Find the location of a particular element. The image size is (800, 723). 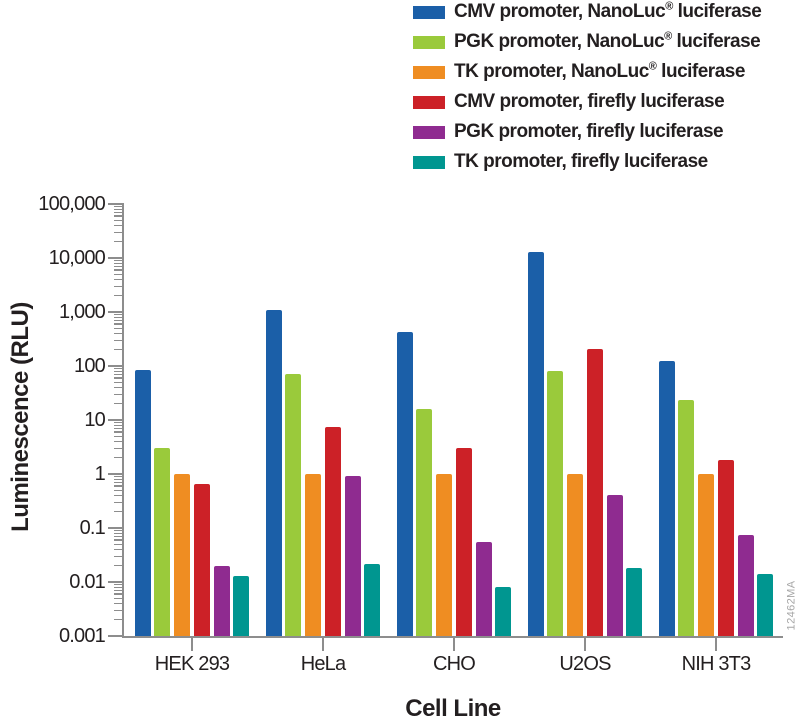

y-tick-label: 10 is located at coordinates (94, 420).